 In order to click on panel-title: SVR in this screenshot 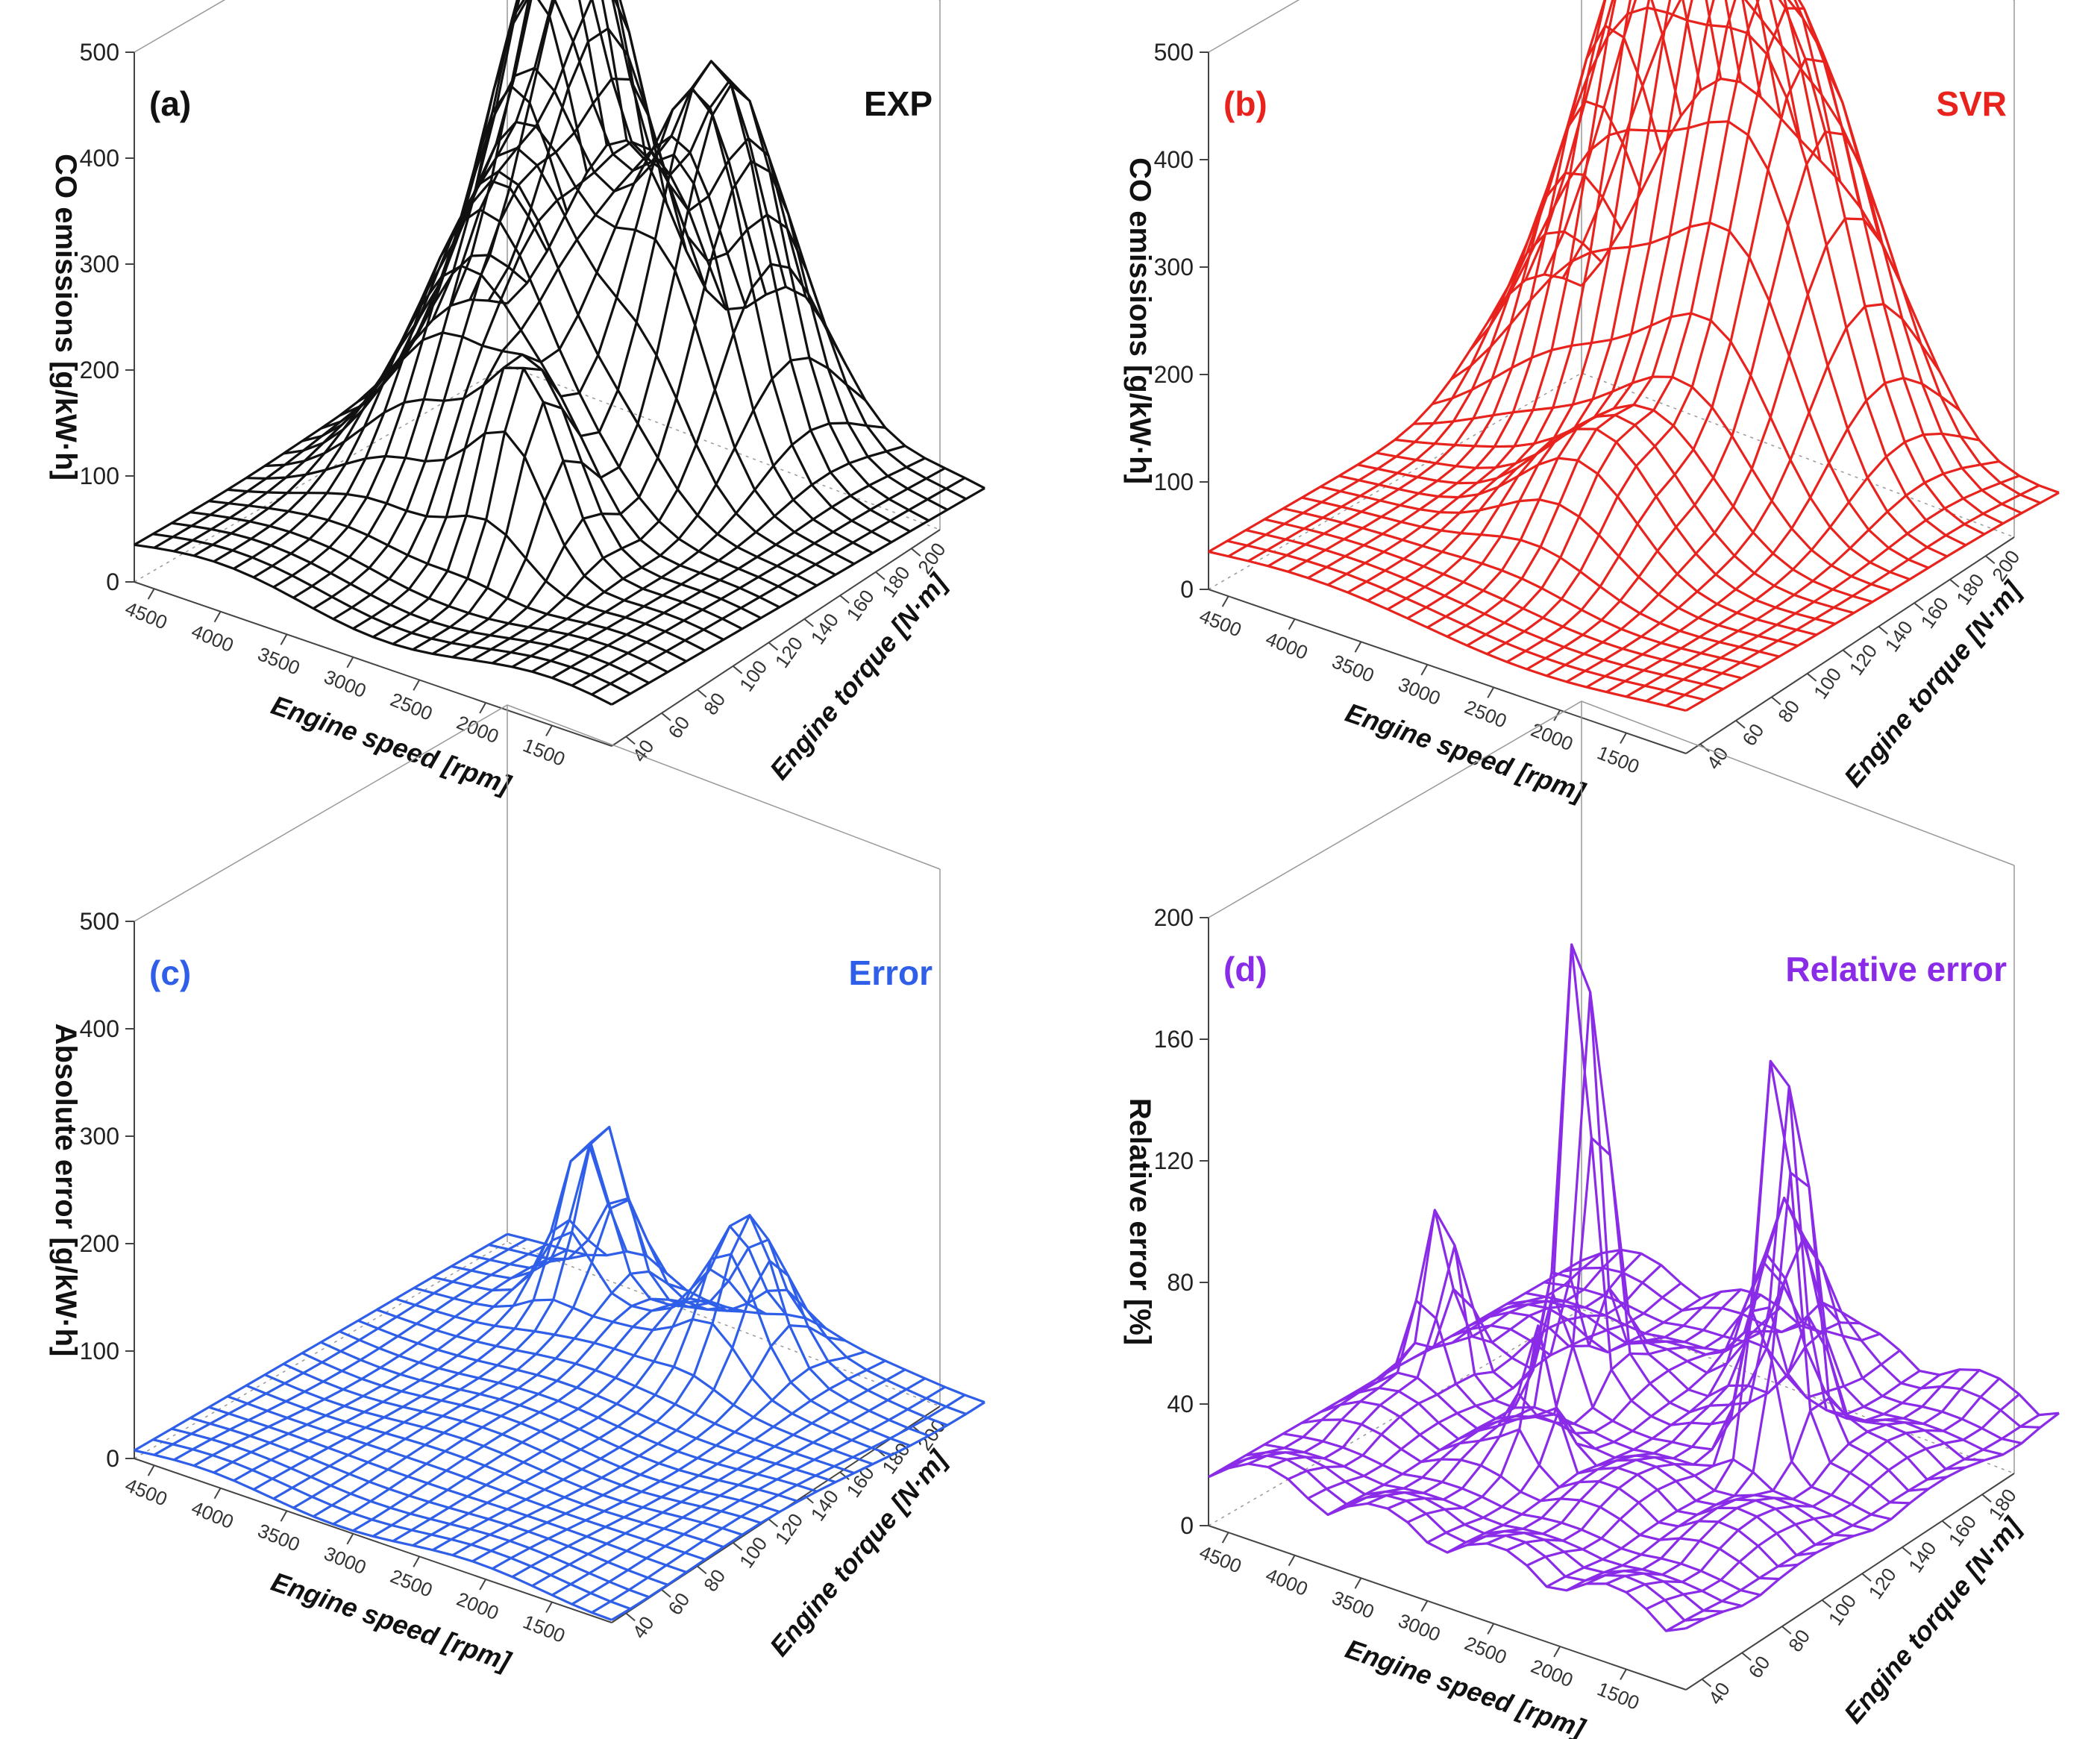, I will do `click(1971, 104)`.